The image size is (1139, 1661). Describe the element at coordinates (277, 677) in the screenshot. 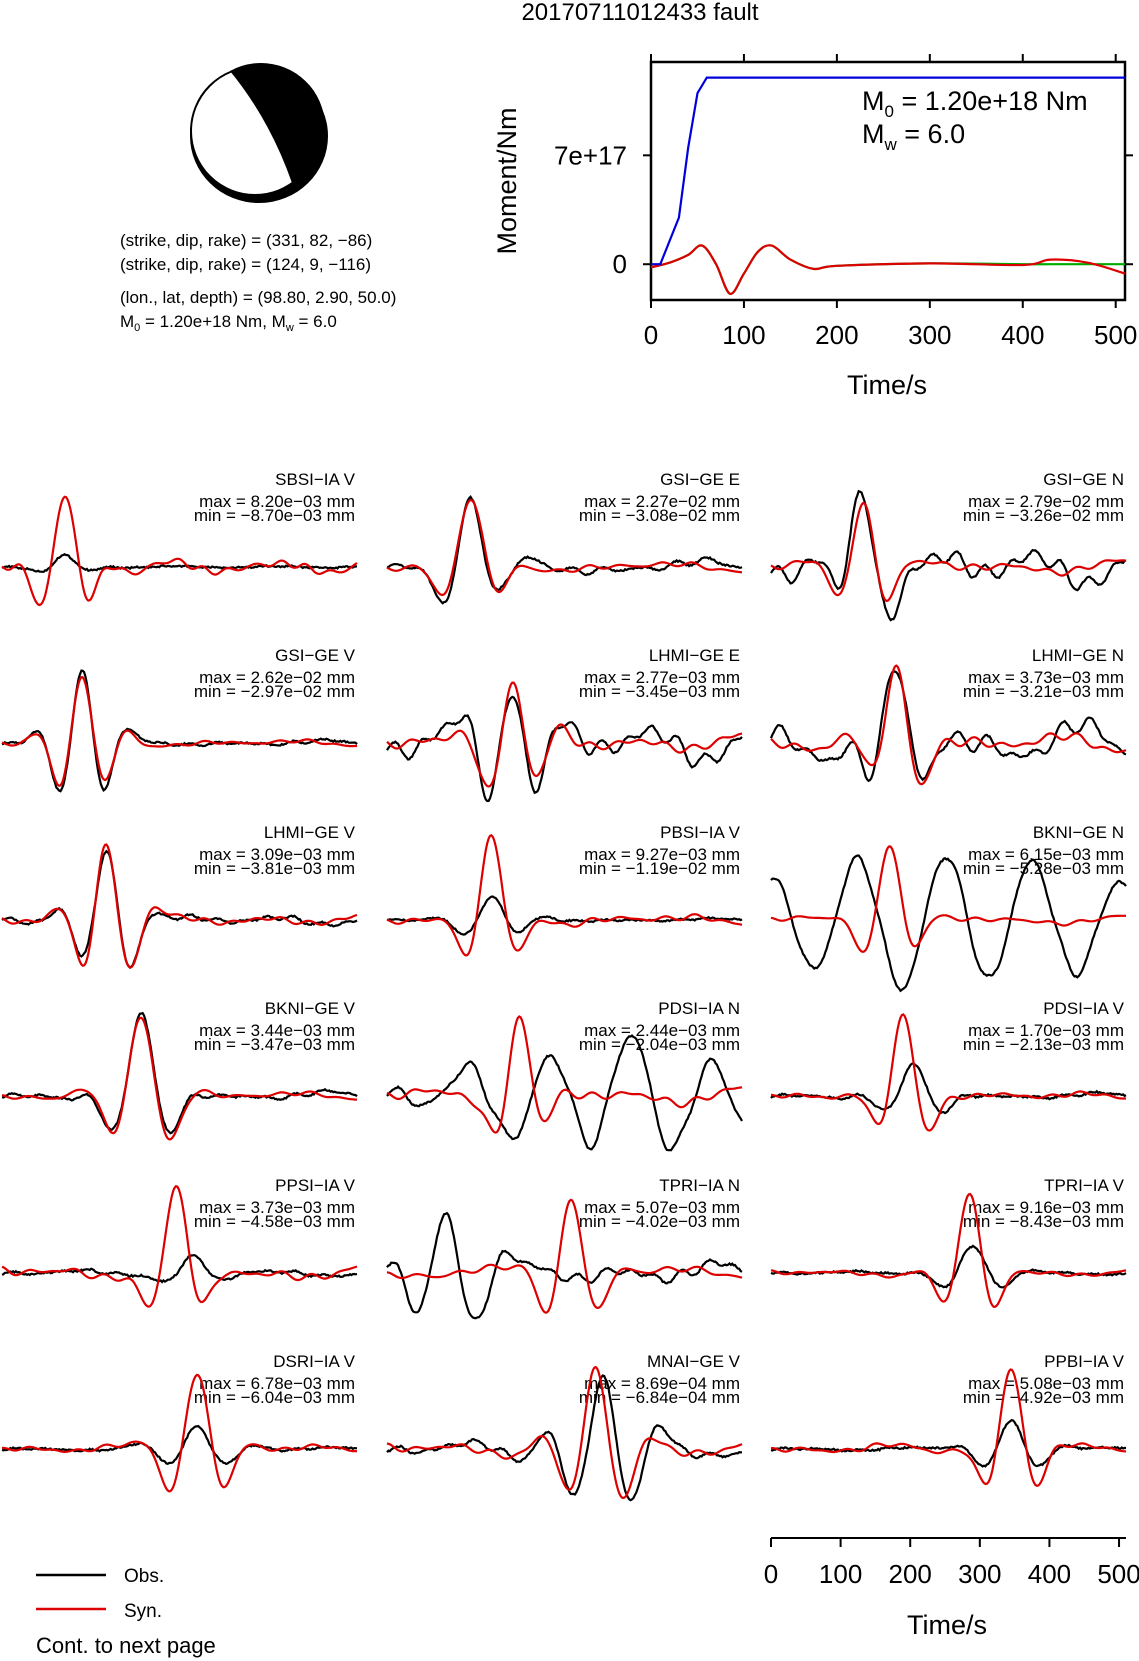

I see `trace-max-label: max = 2.62e−02 mm` at that location.